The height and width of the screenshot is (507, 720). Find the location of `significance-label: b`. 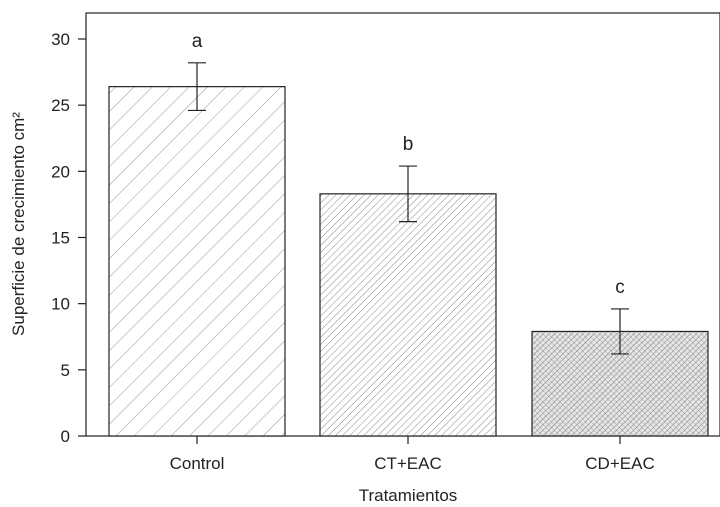

significance-label: b is located at coordinates (408, 144).